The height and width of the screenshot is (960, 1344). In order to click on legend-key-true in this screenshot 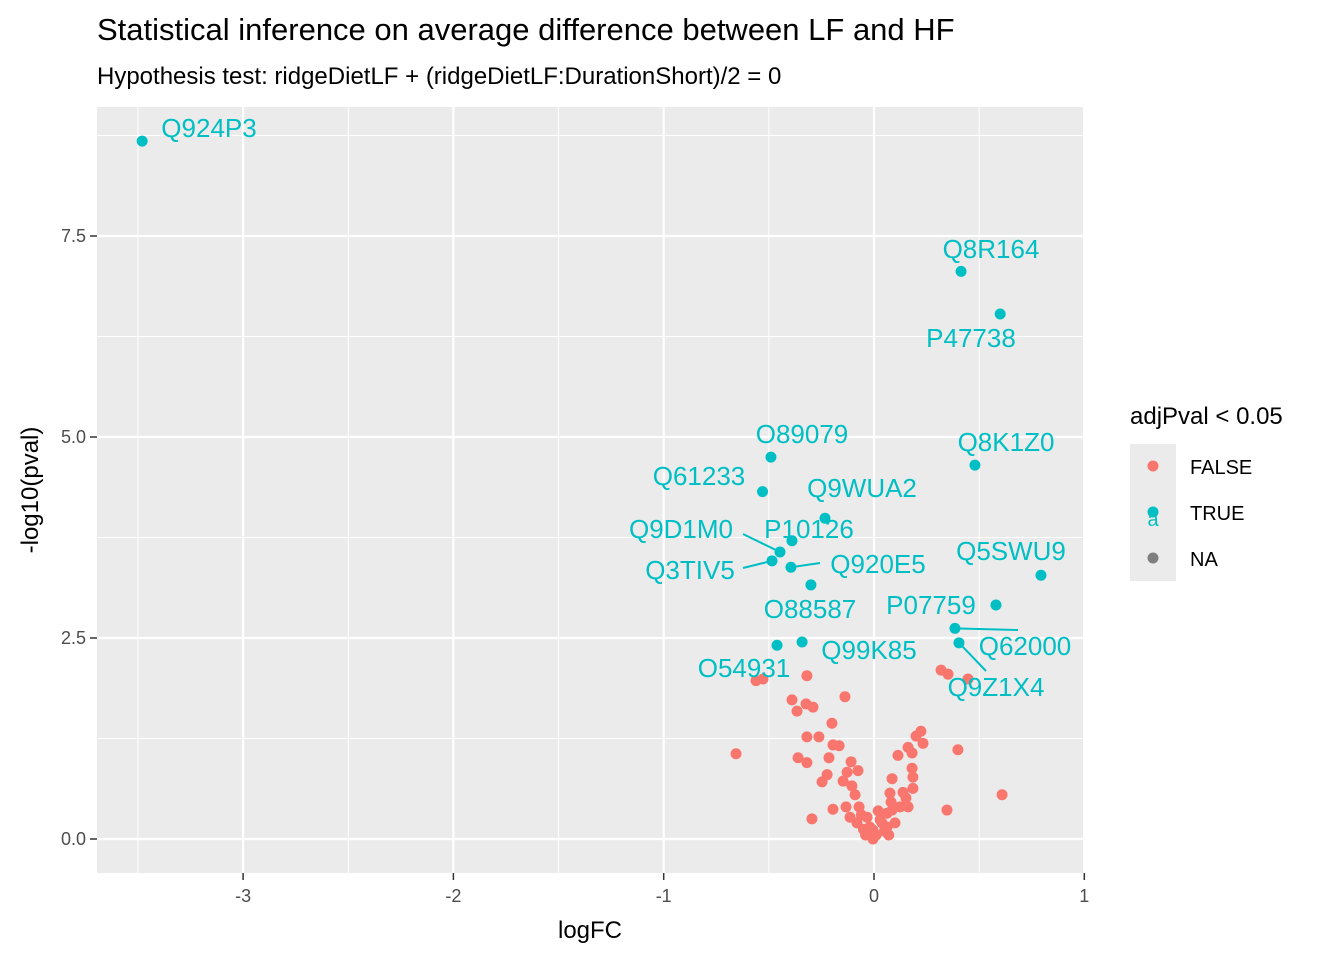, I will do `click(1153, 512)`.